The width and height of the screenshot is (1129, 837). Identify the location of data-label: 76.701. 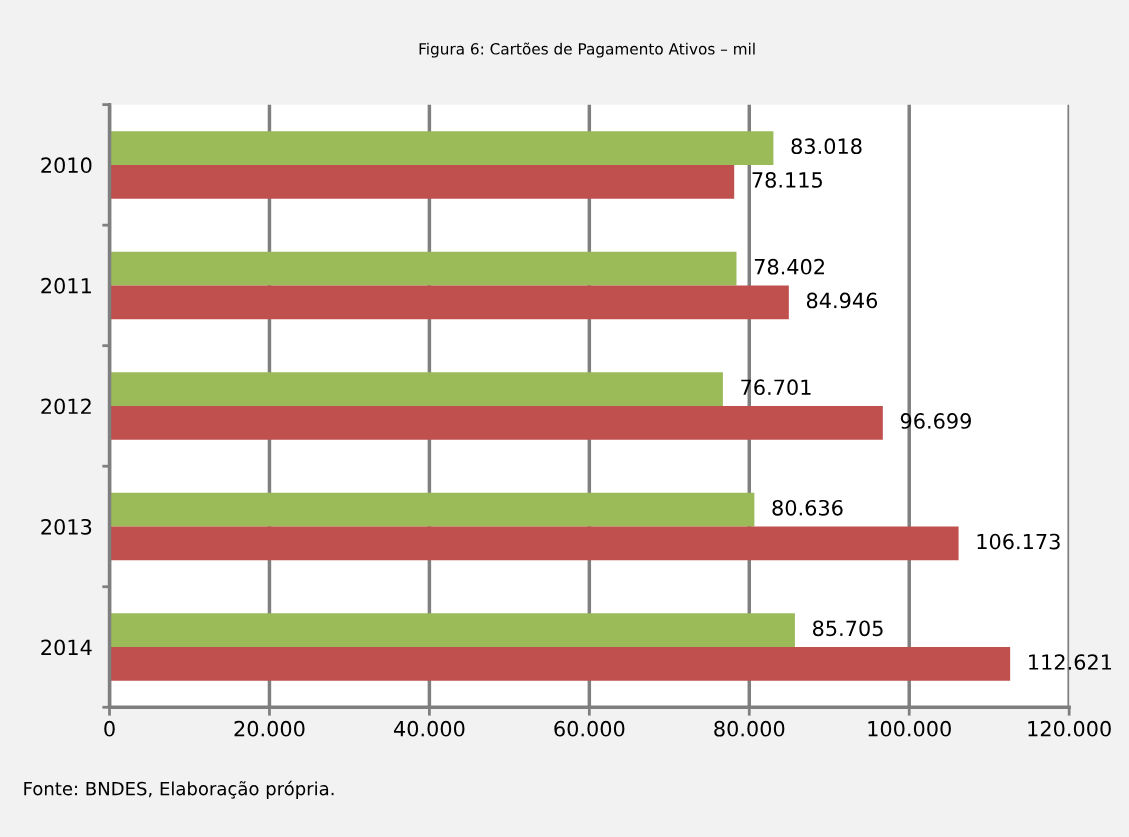
(776, 387).